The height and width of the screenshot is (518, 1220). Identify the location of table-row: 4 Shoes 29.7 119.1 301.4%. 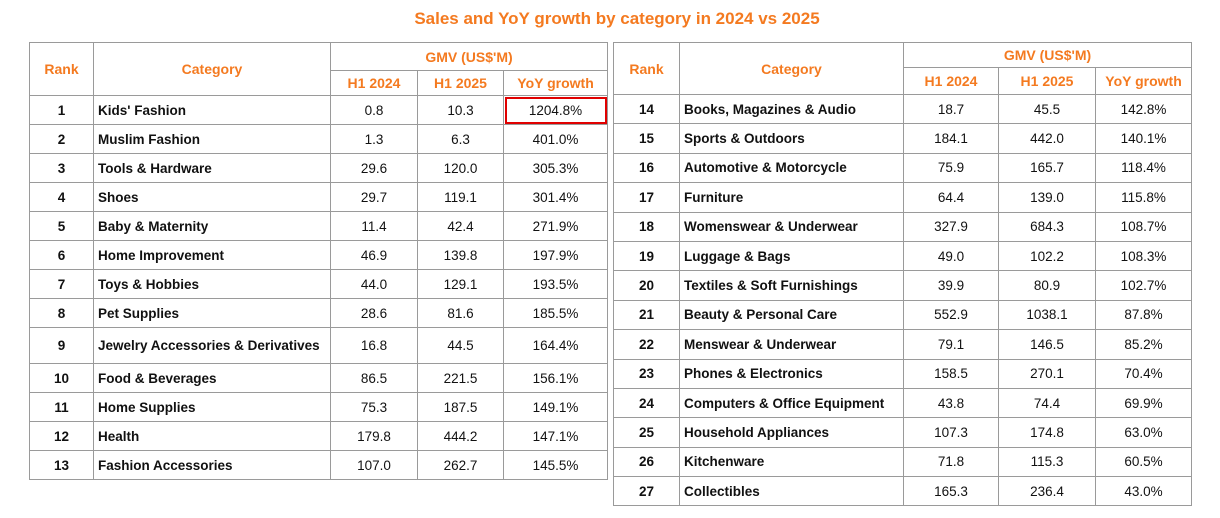
(319, 197).